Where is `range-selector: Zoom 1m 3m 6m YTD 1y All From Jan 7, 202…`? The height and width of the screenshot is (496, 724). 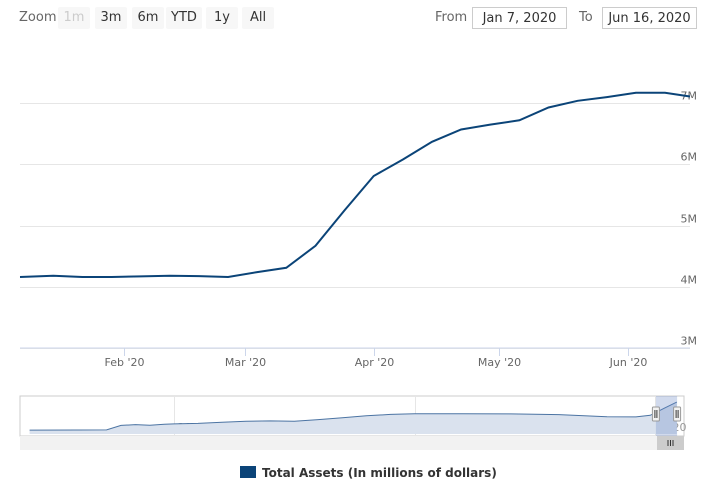
range-selector: Zoom 1m 3m 6m YTD 1y All From Jan 7, 202… is located at coordinates (362, 18).